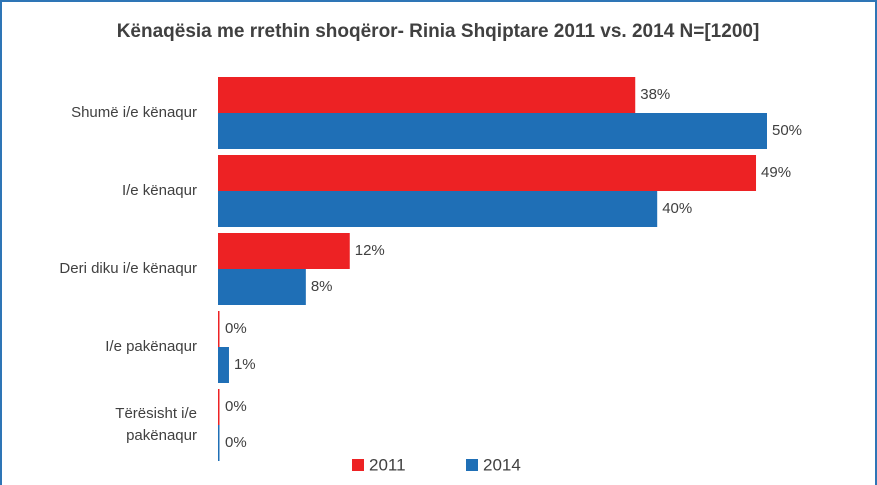 The height and width of the screenshot is (485, 877). I want to click on data-label: 8%, so click(322, 286).